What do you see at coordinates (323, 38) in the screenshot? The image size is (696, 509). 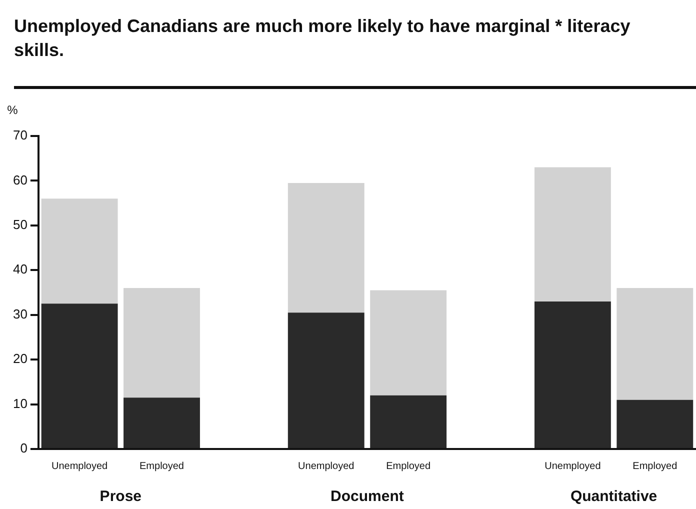 I see `chart-title: Unemployed Canadians are much more likely to have marginal * literacy skills.` at bounding box center [323, 38].